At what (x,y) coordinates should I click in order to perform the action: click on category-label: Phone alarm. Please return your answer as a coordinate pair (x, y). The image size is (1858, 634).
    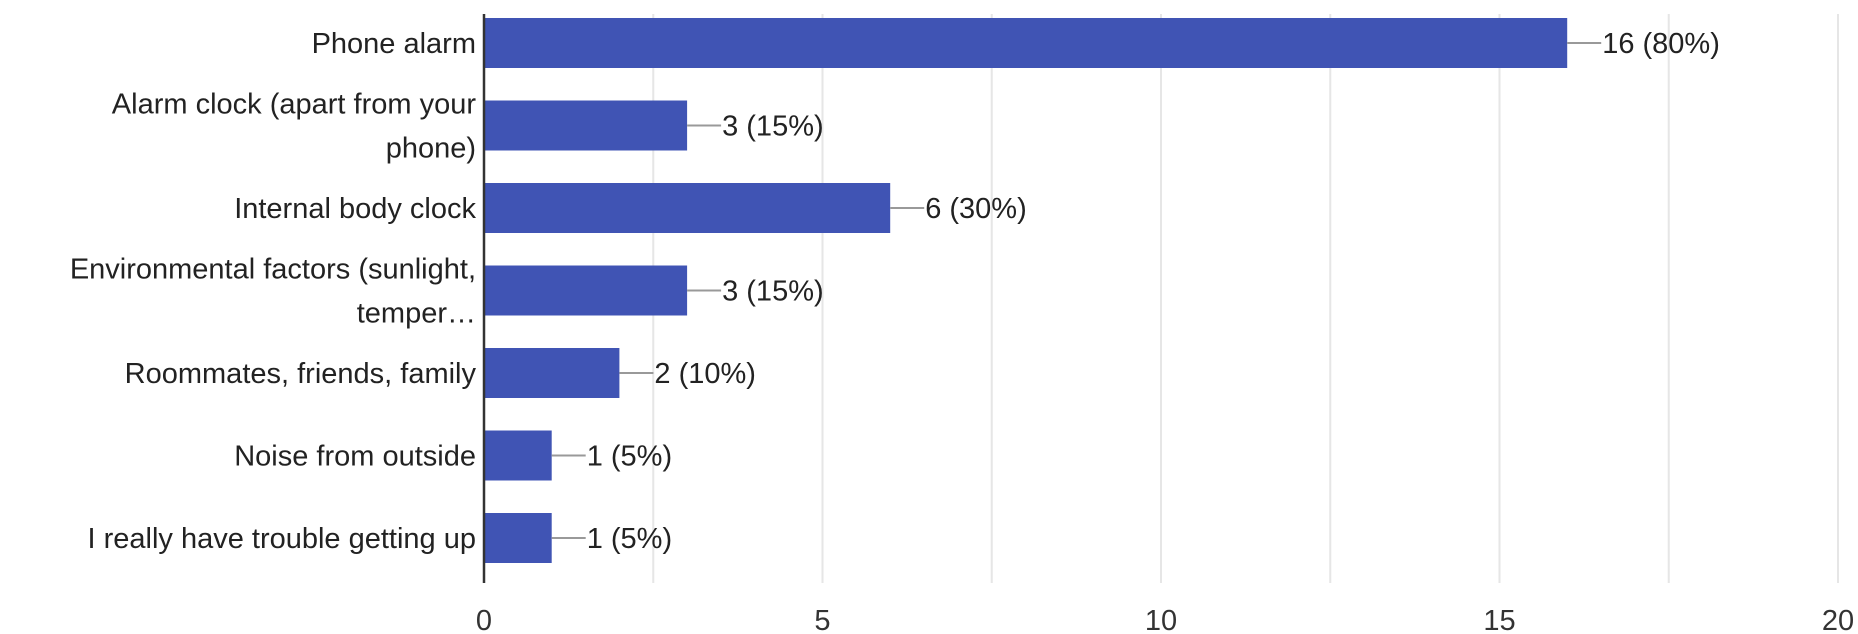
    Looking at the image, I should click on (394, 44).